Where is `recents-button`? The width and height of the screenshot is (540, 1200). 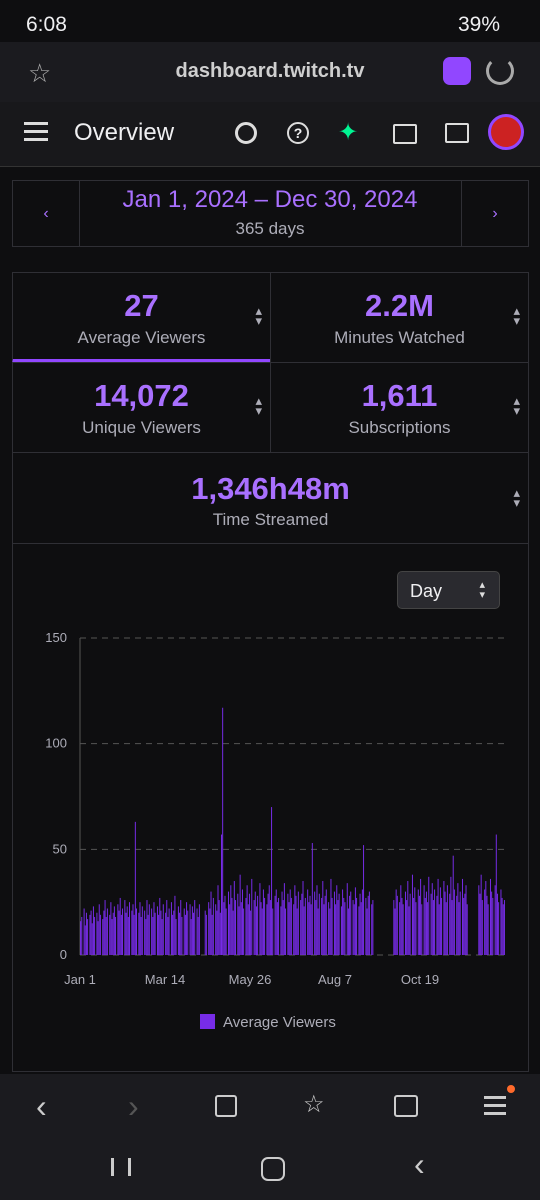
recents-button is located at coordinates (121, 1167).